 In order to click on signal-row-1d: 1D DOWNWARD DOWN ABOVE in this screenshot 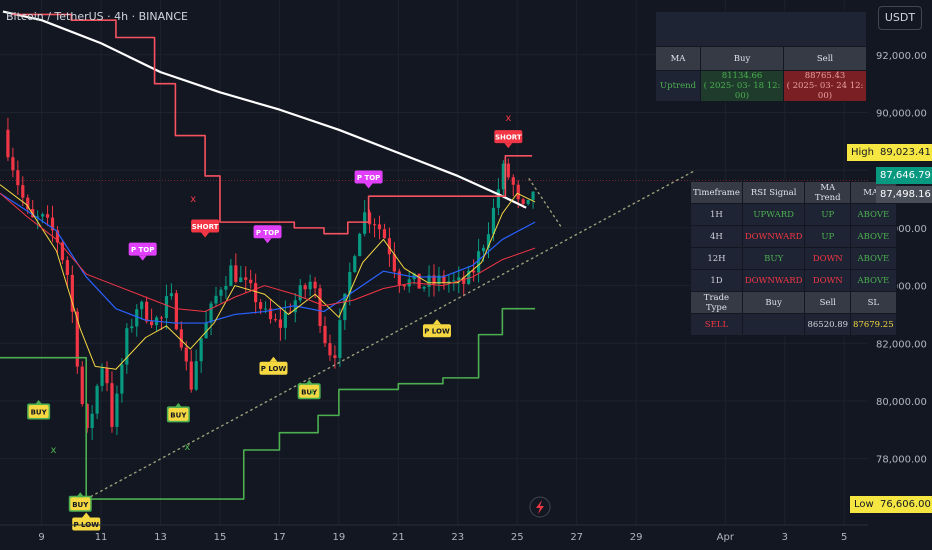, I will do `click(793, 280)`.